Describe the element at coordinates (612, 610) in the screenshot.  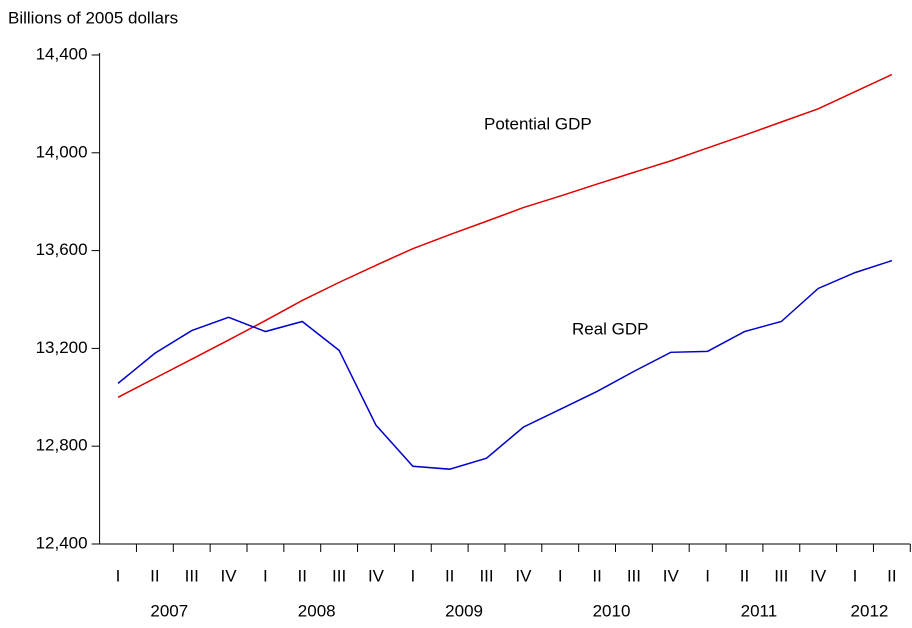
I see `year-label: 2010` at that location.